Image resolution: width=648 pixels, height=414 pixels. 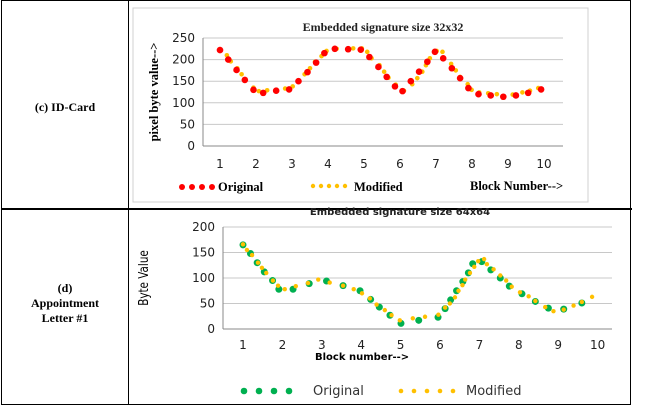 I want to click on x-tick-label: 8, so click(x=519, y=345).